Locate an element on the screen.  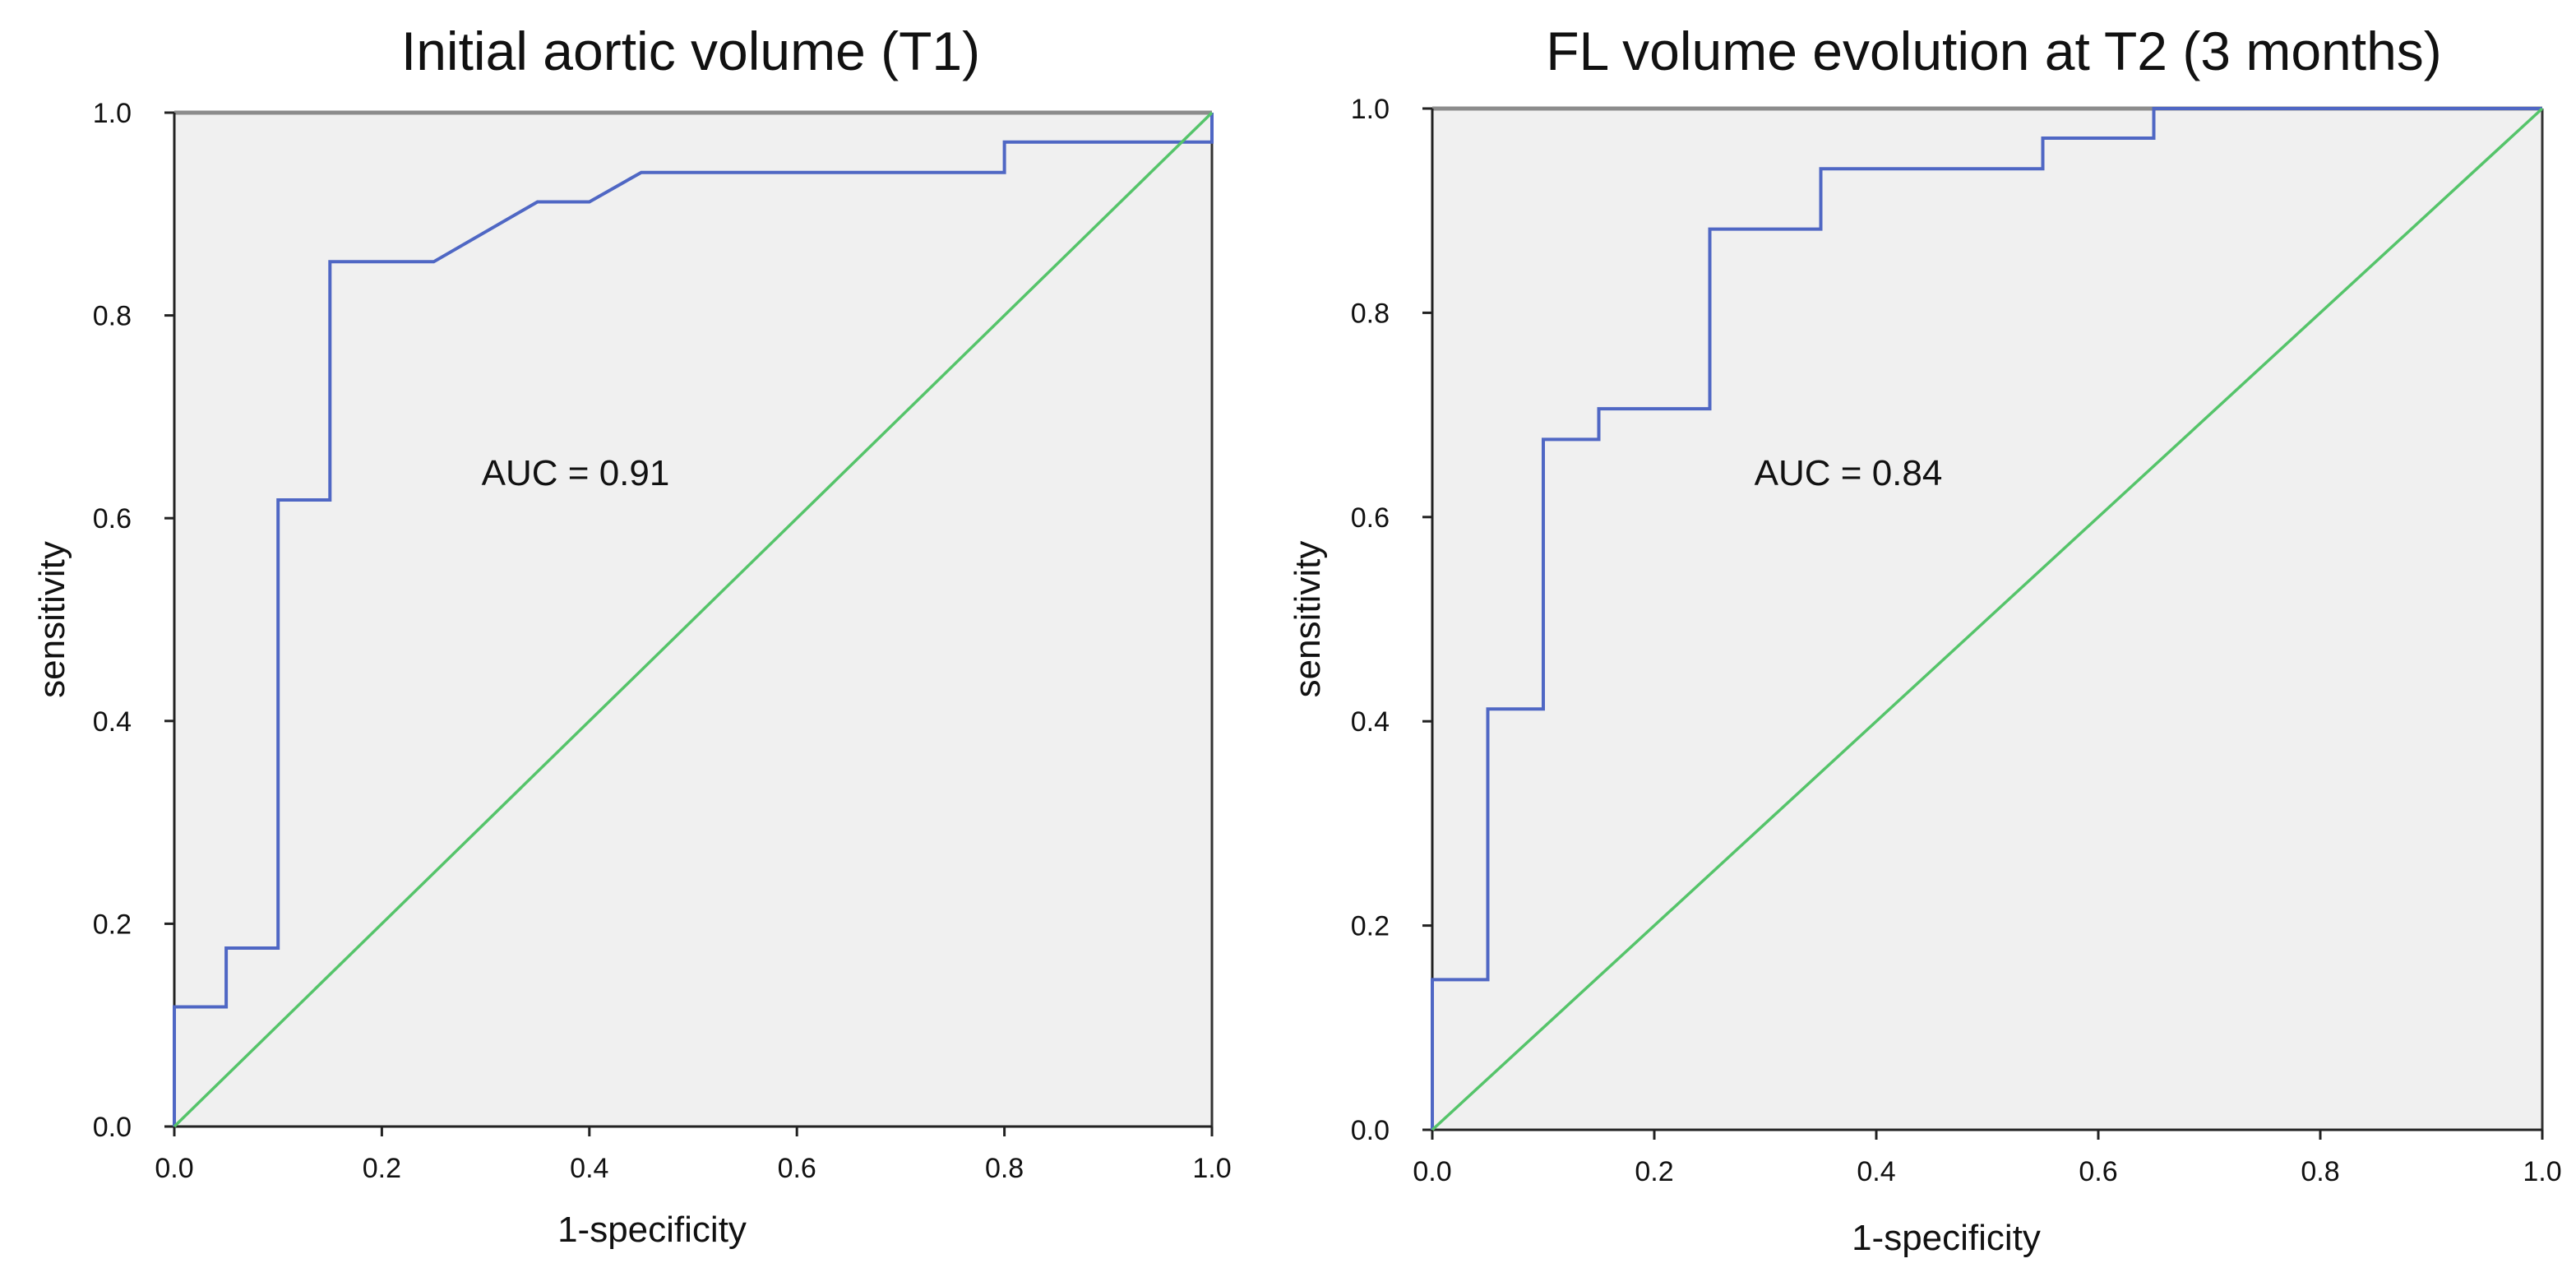
chart-title: Initial aortic volume (T1) is located at coordinates (690, 51).